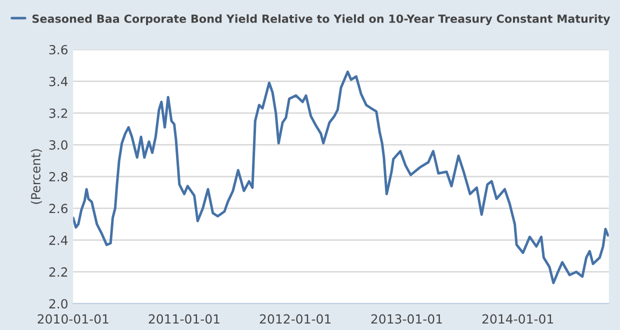  I want to click on y-tick-label: 2.0, so click(58, 304).